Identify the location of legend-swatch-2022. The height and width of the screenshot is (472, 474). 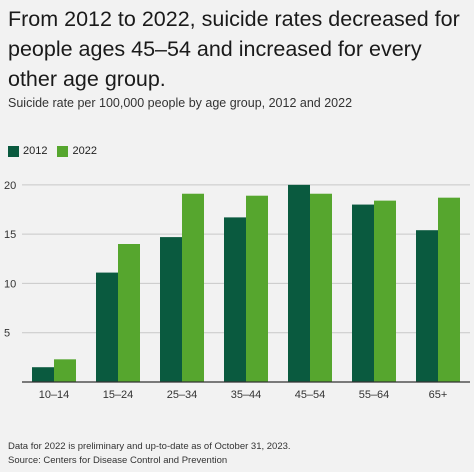
(63, 151).